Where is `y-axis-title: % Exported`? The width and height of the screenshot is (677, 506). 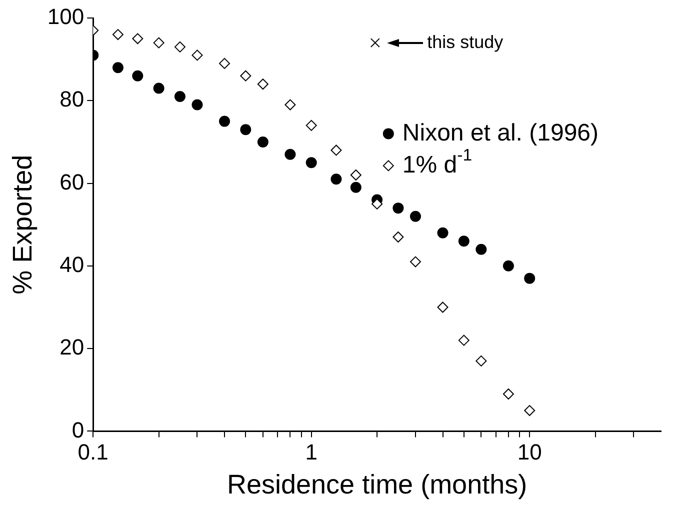 y-axis-title: % Exported is located at coordinates (23, 224).